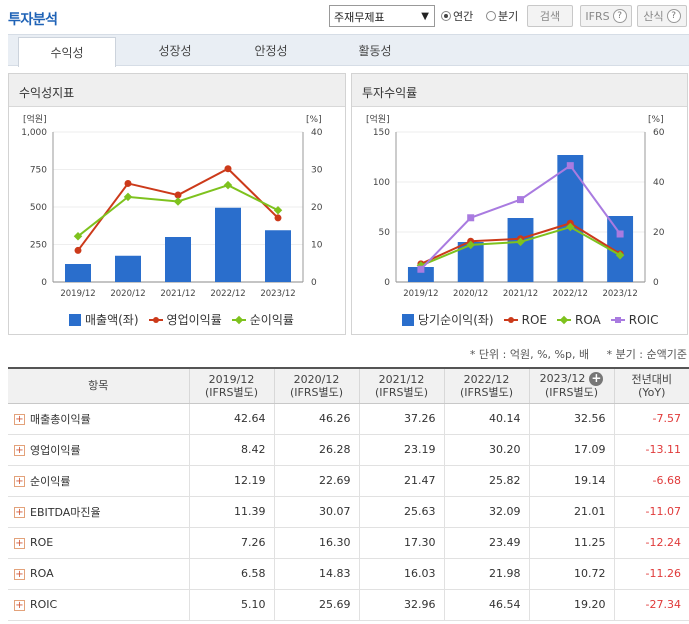 The height and width of the screenshot is (624, 689). I want to click on legend-item: ROA, so click(578, 320).